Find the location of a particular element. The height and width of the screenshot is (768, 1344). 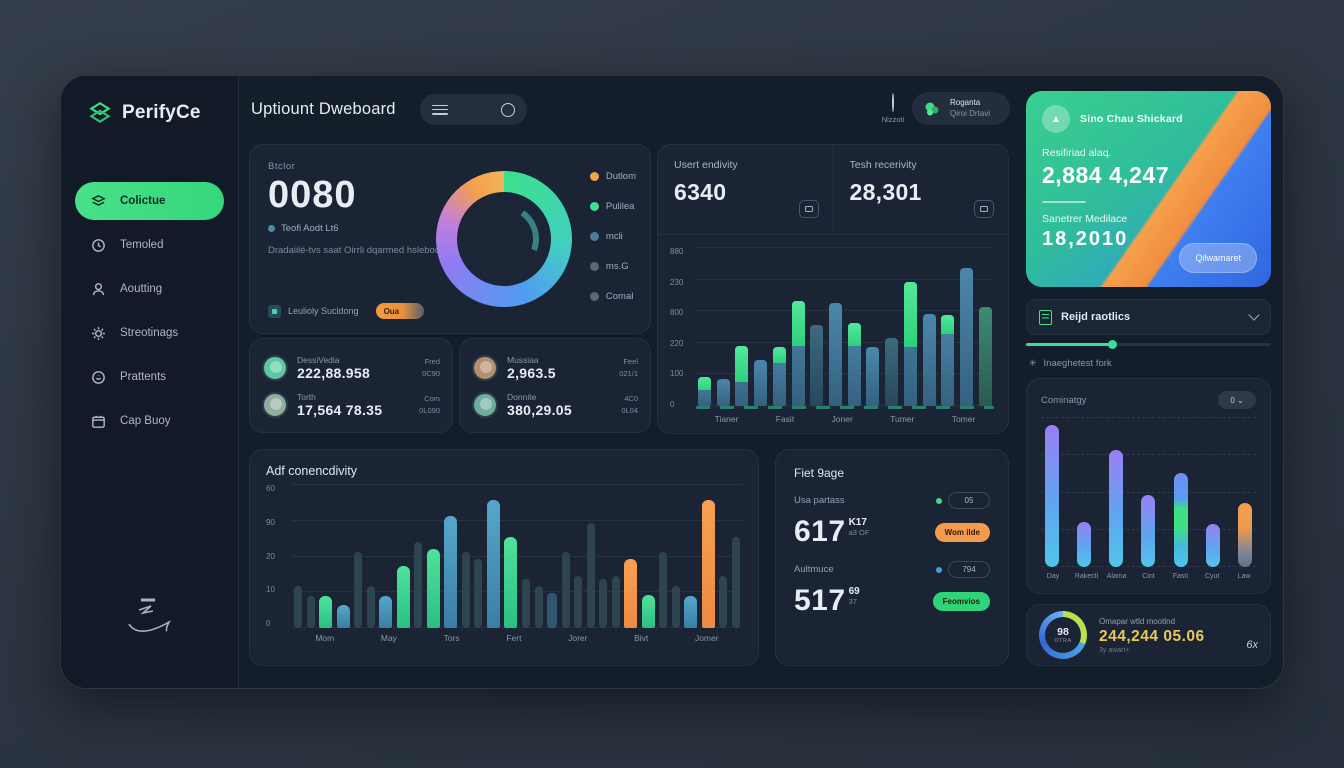

status-dot-icon is located at coordinates (939, 569).